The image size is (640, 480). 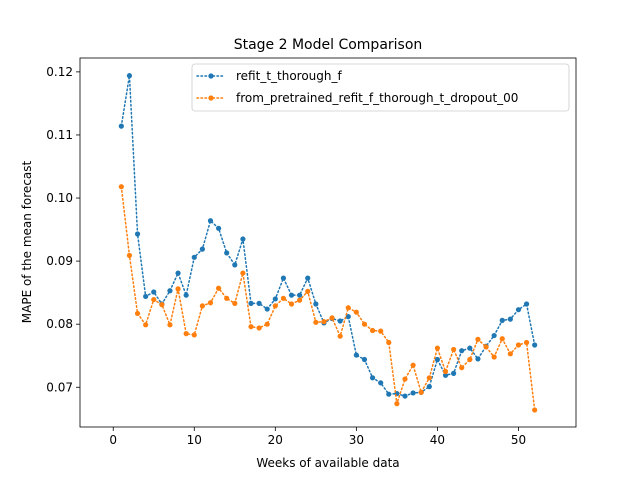 What do you see at coordinates (194, 440) in the screenshot?
I see `x-tick-label: 10` at bounding box center [194, 440].